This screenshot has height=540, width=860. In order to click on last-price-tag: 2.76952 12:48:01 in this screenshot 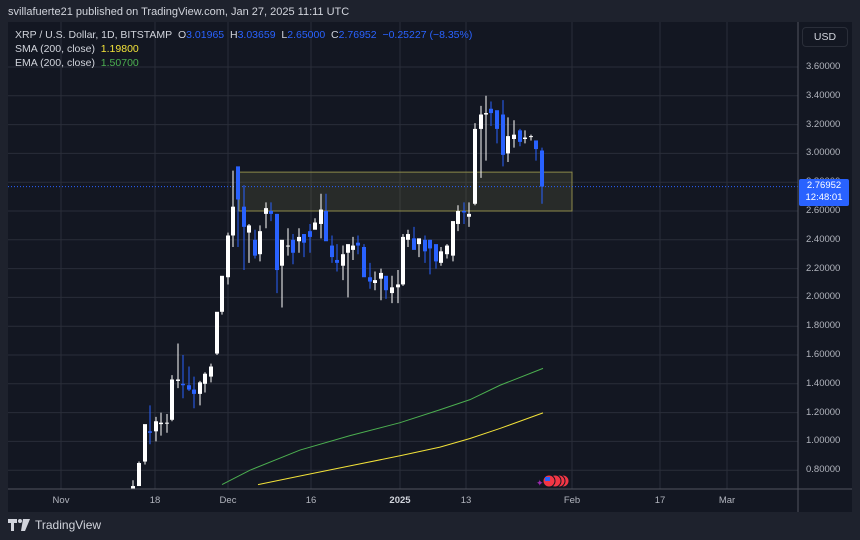, I will do `click(824, 192)`.